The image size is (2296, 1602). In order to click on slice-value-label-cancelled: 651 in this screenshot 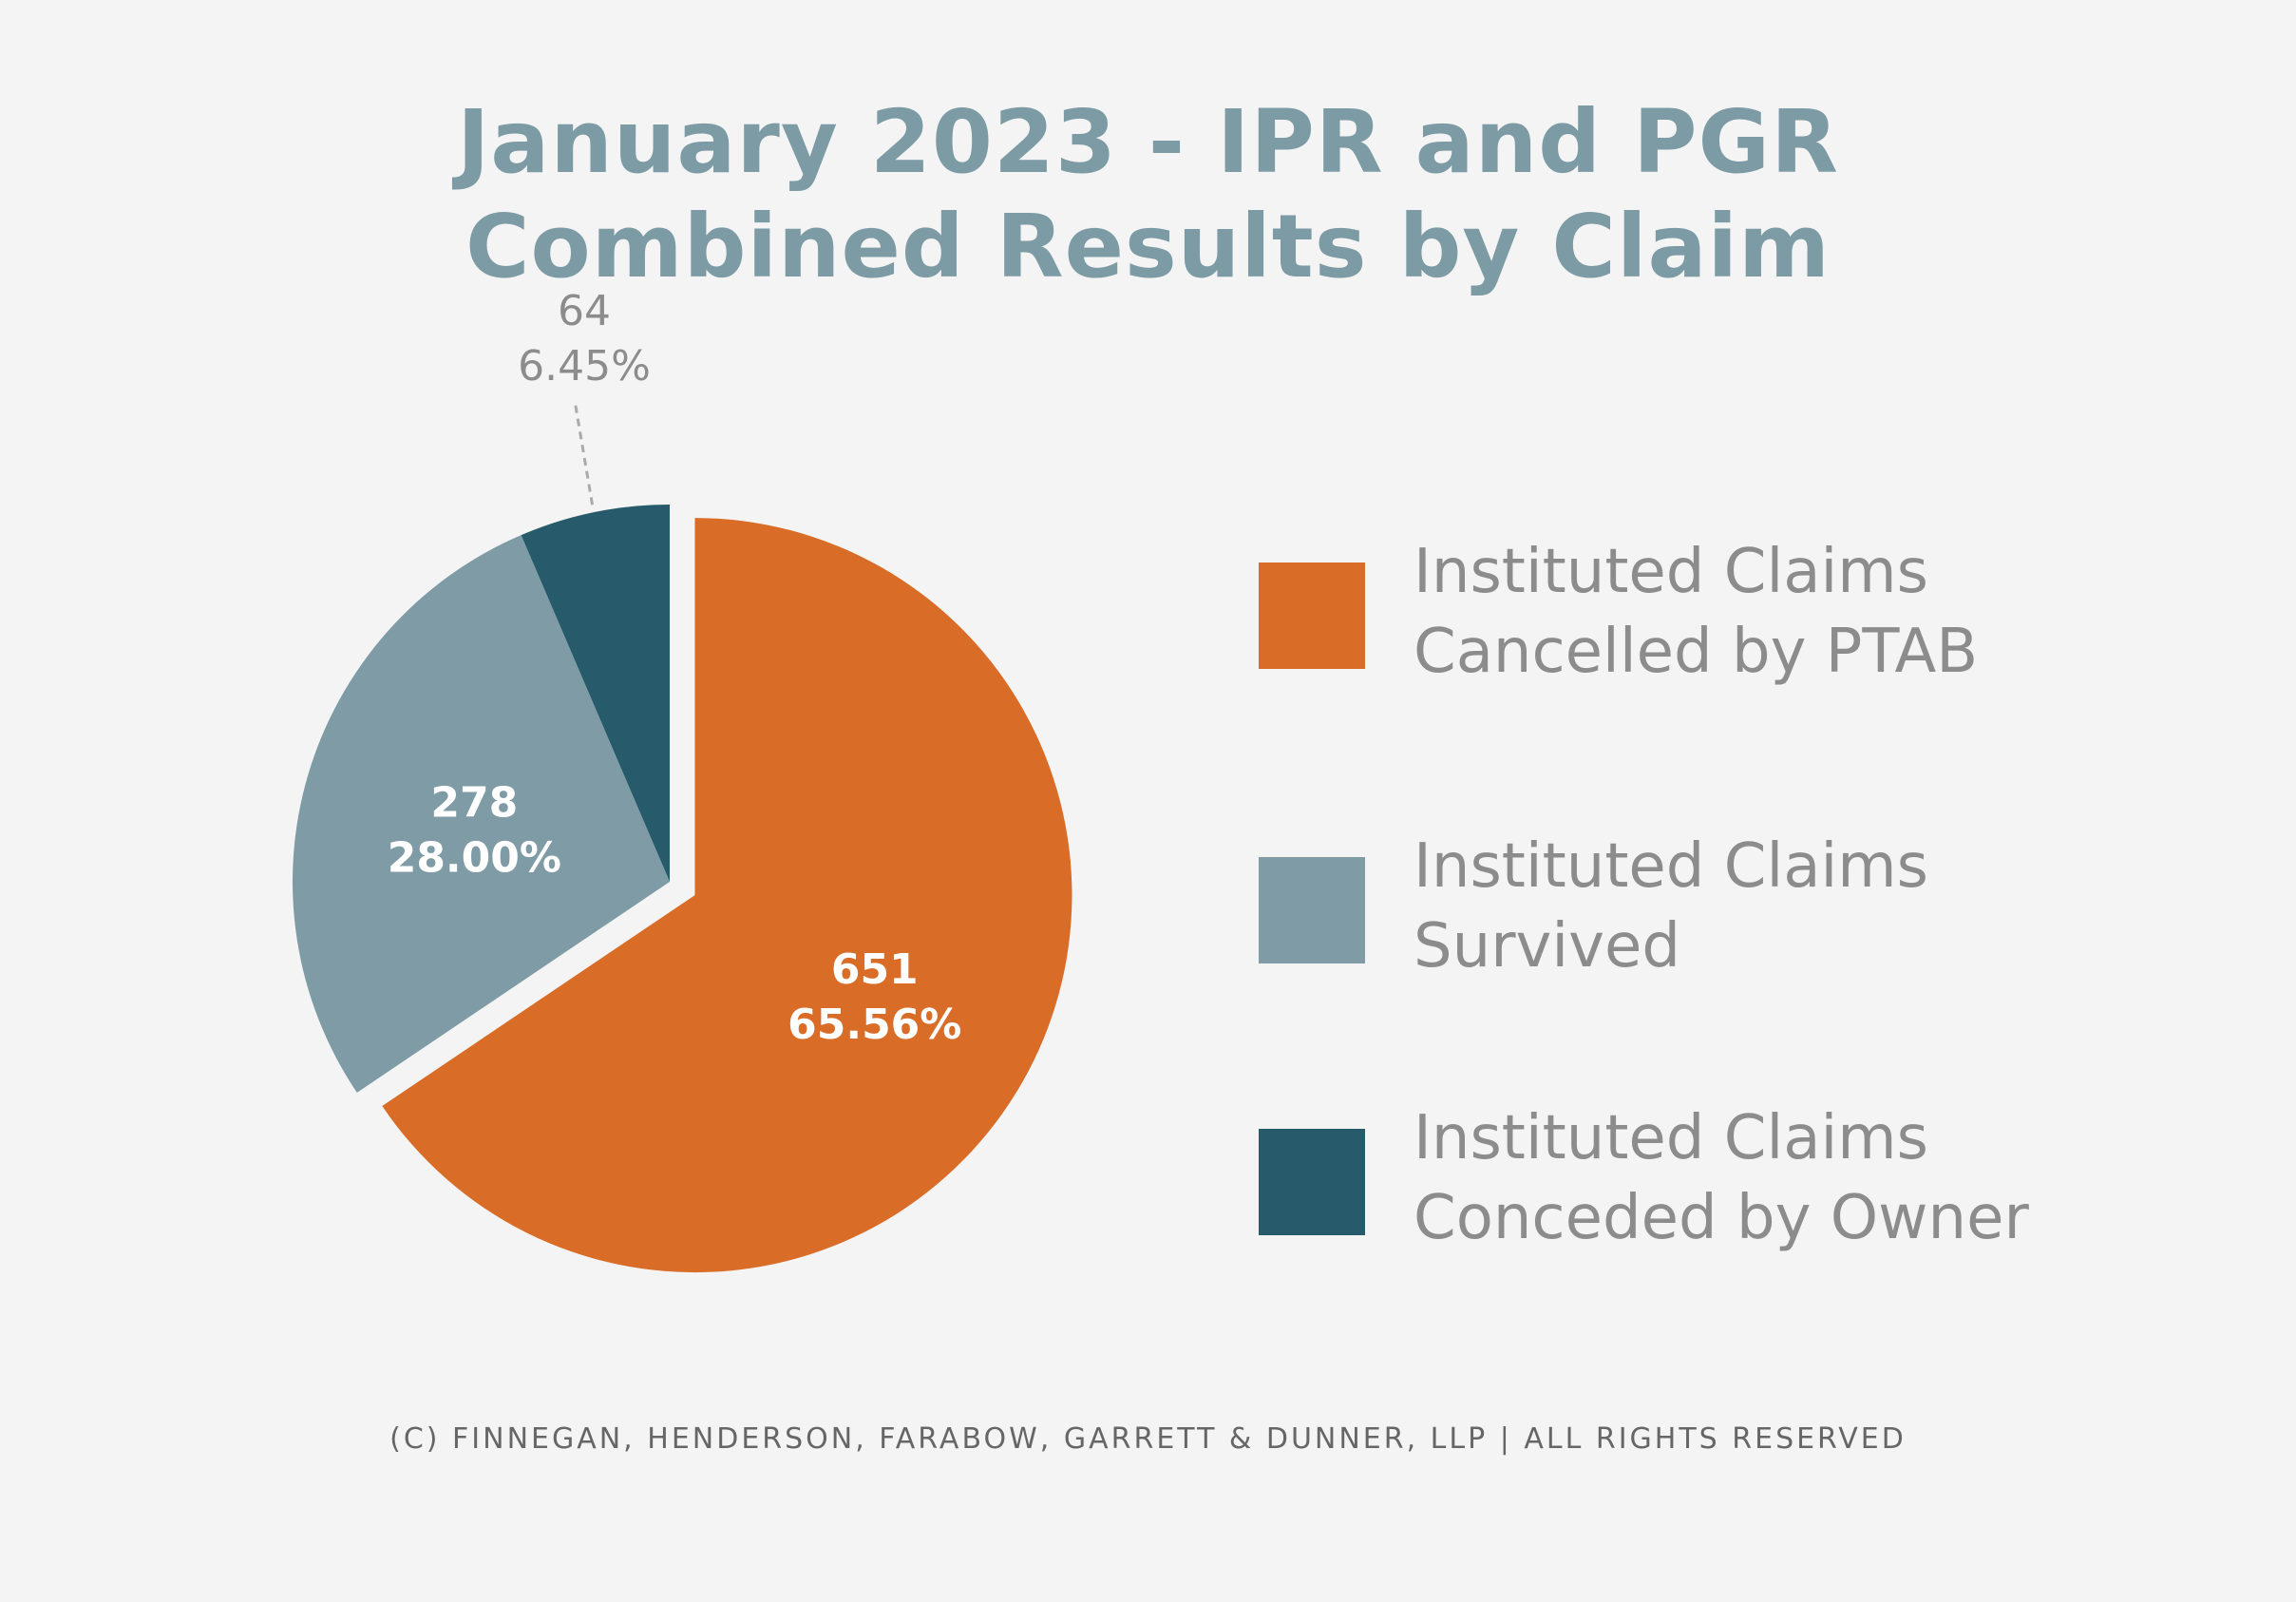, I will do `click(875, 969)`.